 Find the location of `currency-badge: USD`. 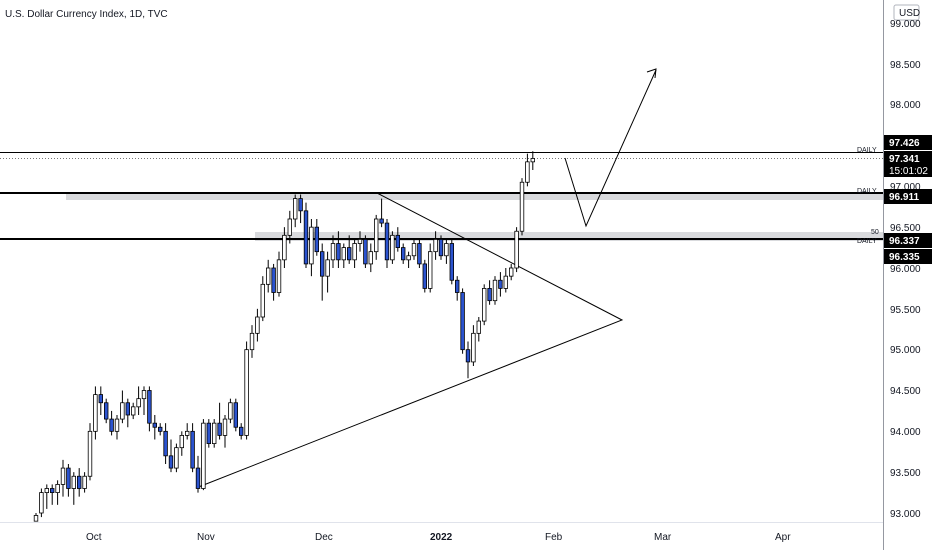

currency-badge: USD is located at coordinates (906, 12).